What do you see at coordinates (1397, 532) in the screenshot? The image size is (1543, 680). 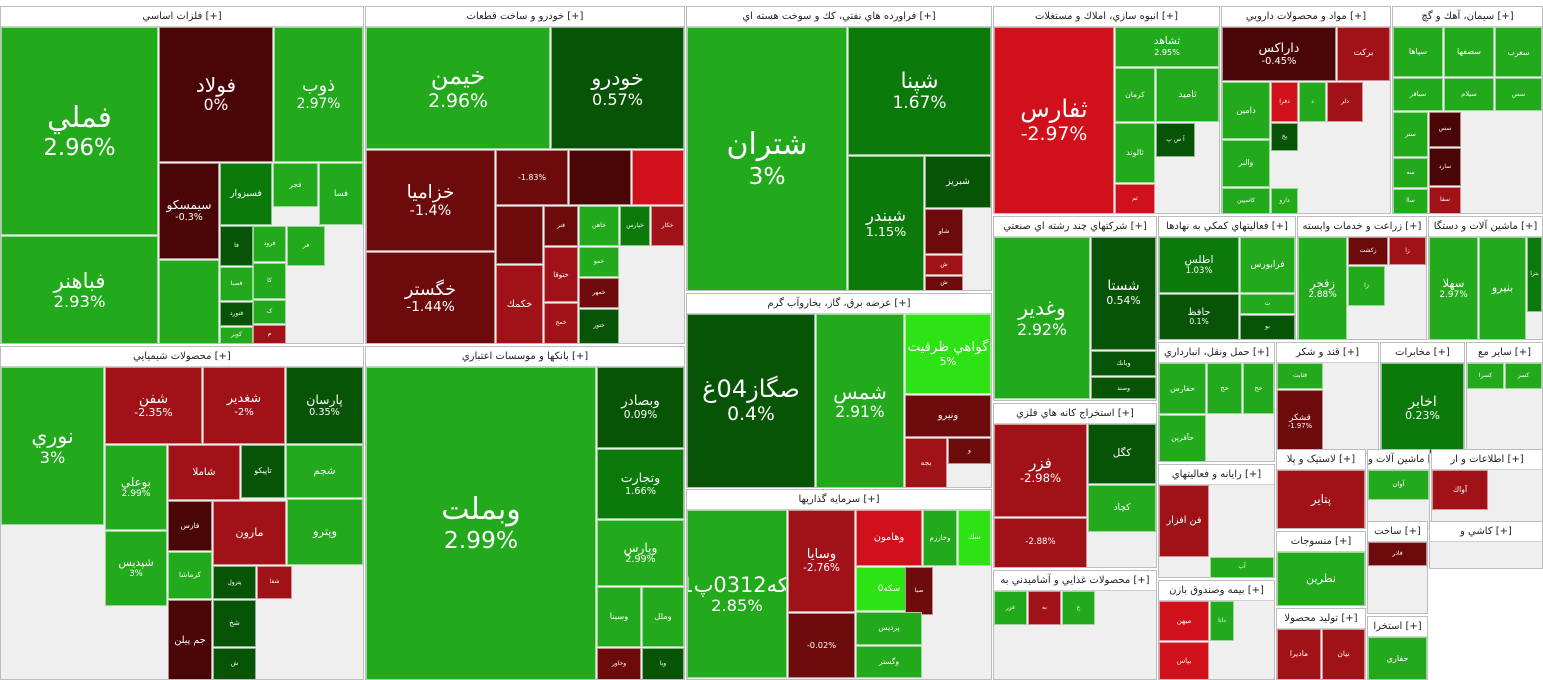 I see `sector-header: ساخت [+]` at bounding box center [1397, 532].